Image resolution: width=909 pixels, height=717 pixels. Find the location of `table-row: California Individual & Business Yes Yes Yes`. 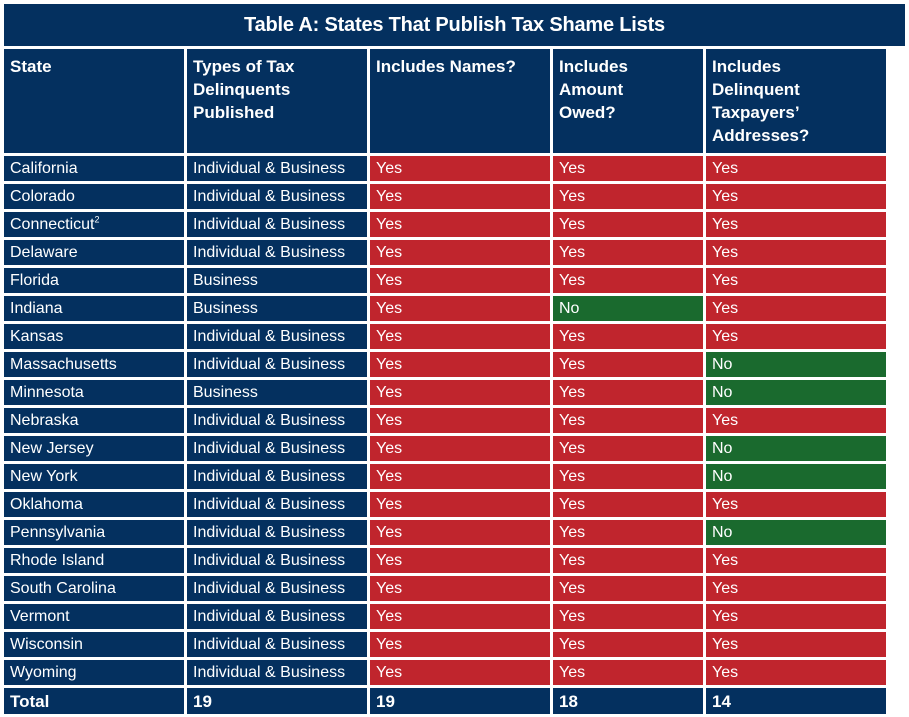

table-row: California Individual & Business Yes Yes Yes is located at coordinates (445, 168).